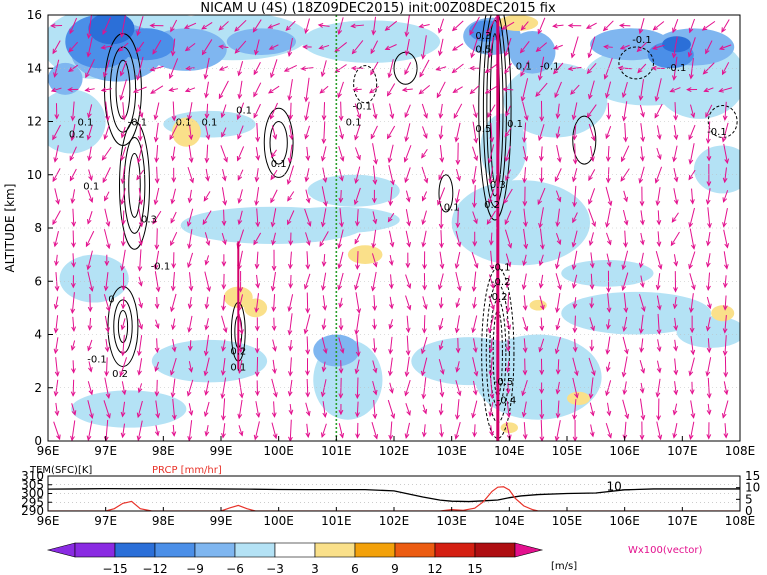 The image size is (767, 575). Describe the element at coordinates (446, 193) in the screenshot. I see `contour-line` at that location.